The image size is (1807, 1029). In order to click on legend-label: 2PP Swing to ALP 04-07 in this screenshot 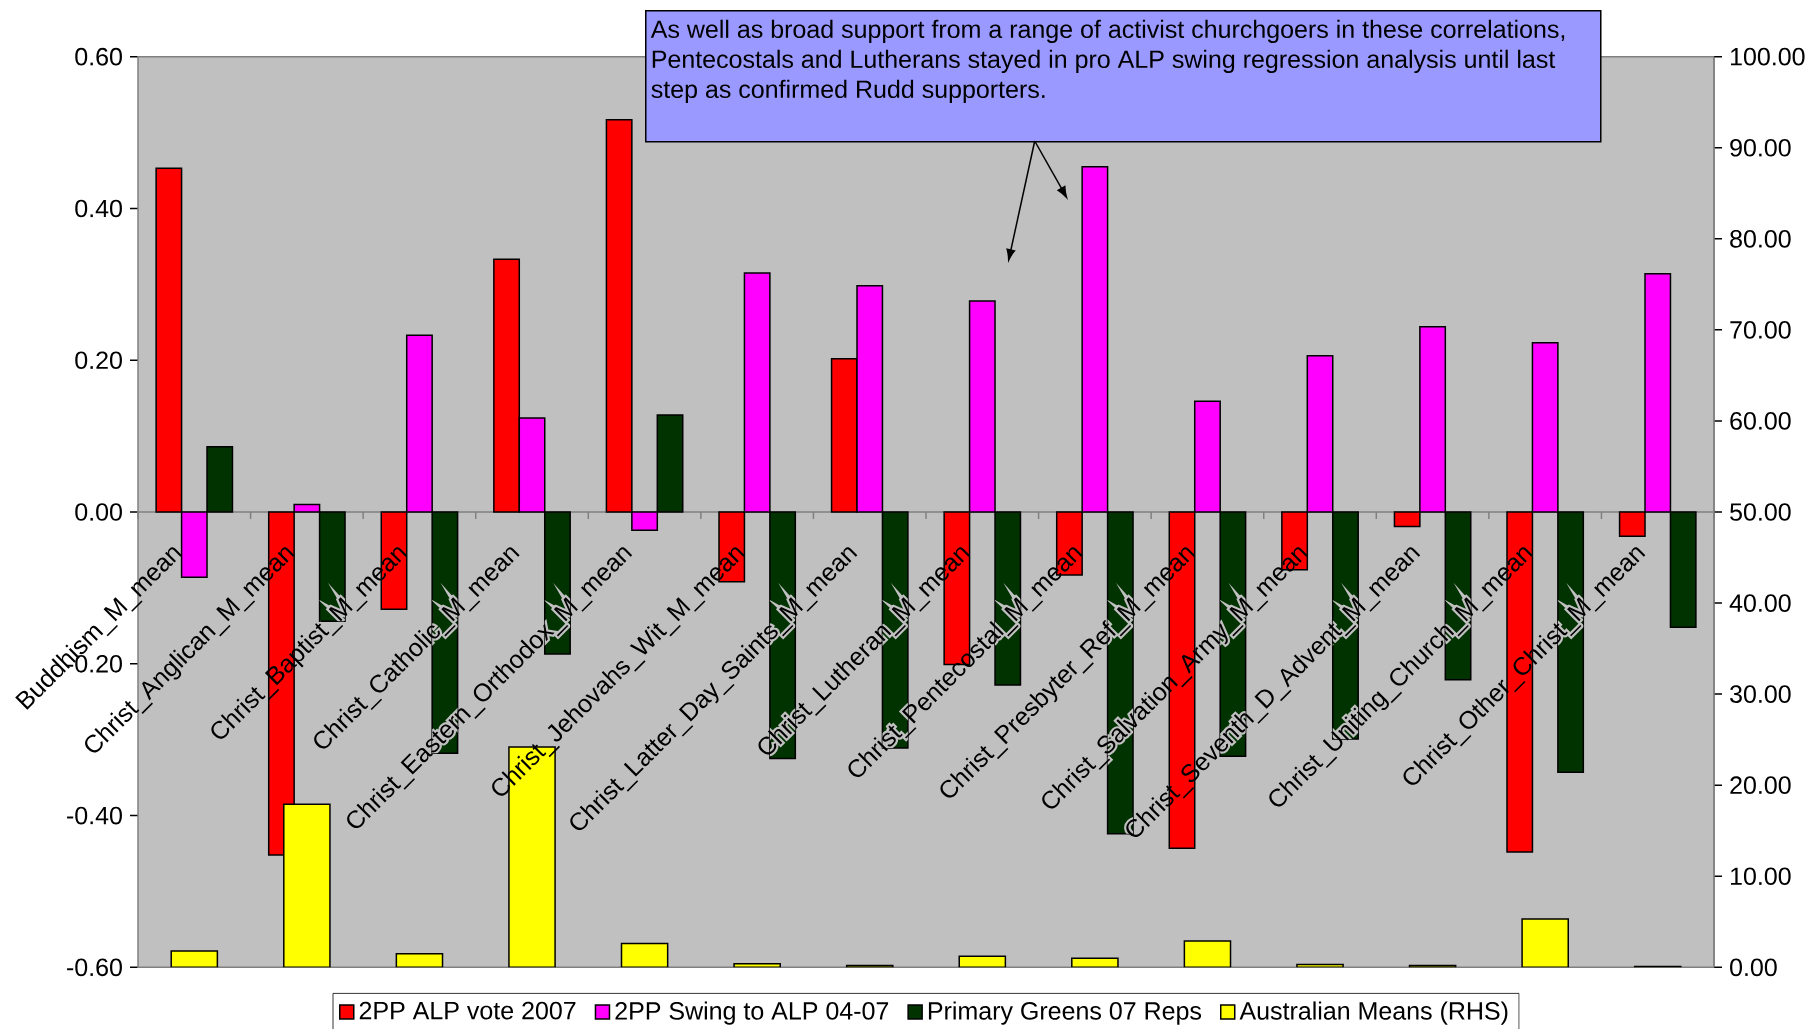, I will do `click(752, 1013)`.